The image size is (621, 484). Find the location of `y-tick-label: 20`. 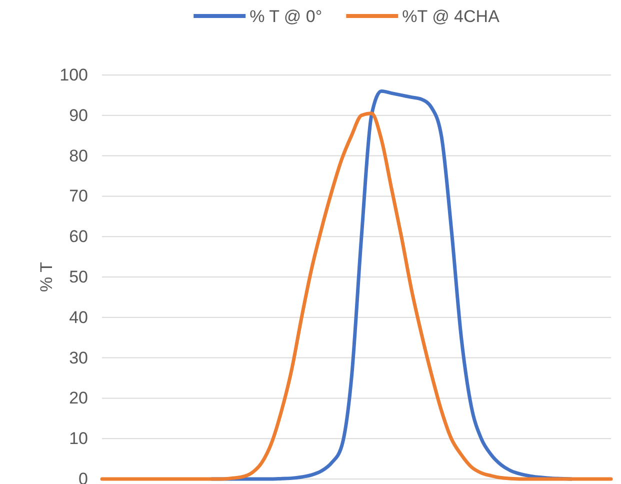

y-tick-label: 20 is located at coordinates (78, 398).